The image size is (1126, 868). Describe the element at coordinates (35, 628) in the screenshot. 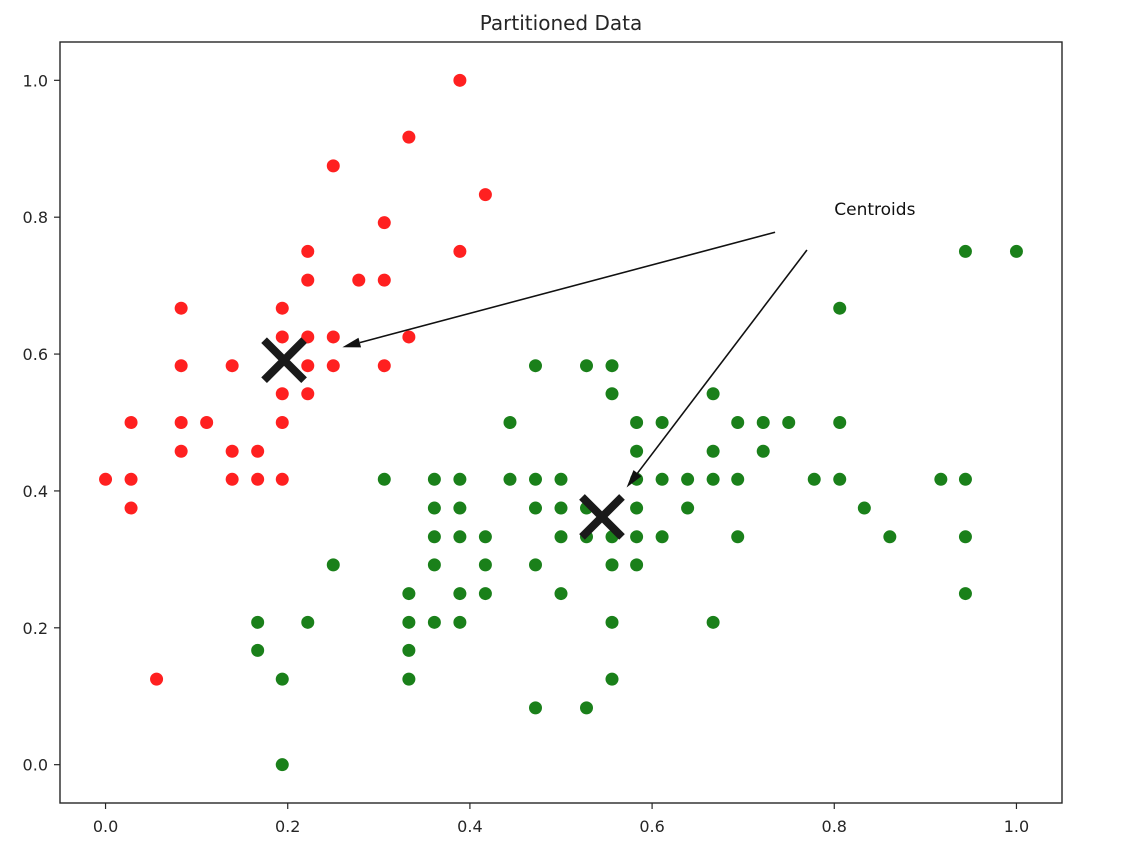

I see `y-tick-label: 0.2` at that location.